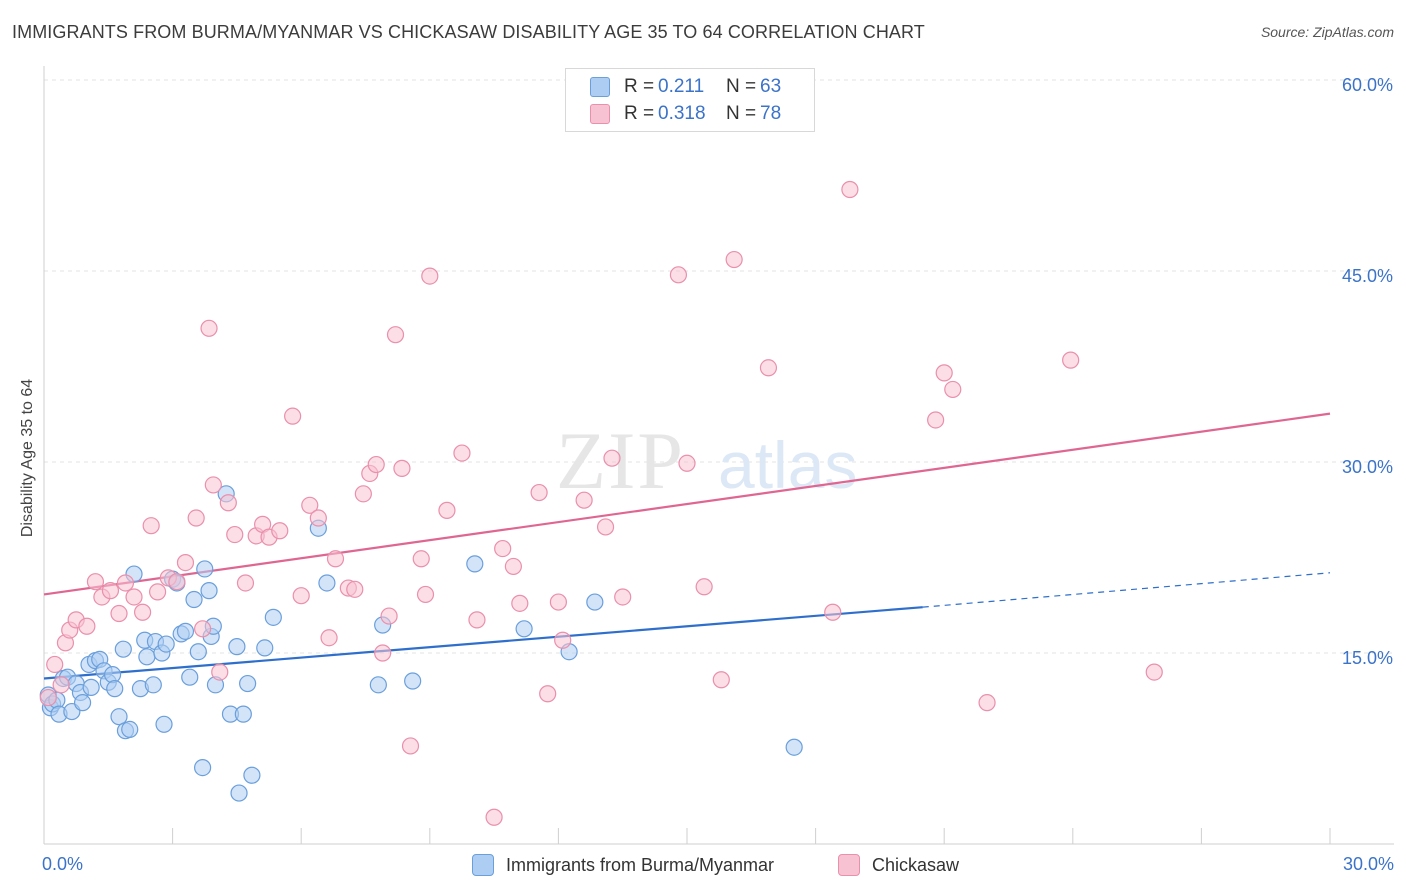  I want to click on correlation-legend: R = 0.211 N = 63 R = 0.318 N = 78, so click(690, 100).